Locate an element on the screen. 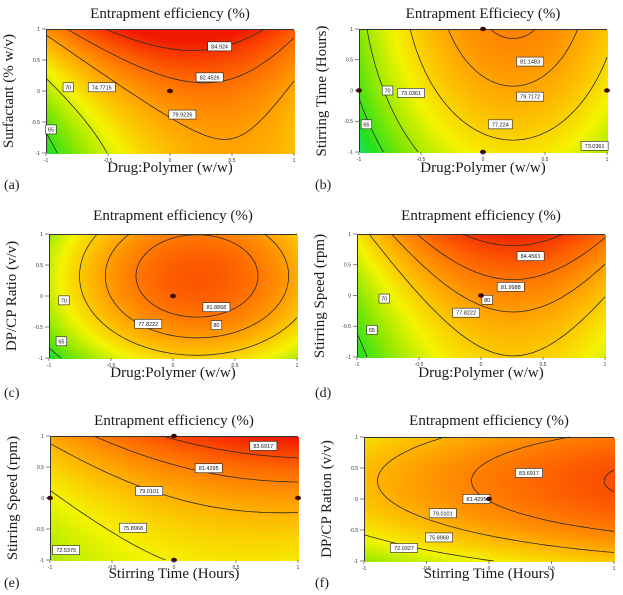  contour-label: 79.7172 is located at coordinates (530, 96).